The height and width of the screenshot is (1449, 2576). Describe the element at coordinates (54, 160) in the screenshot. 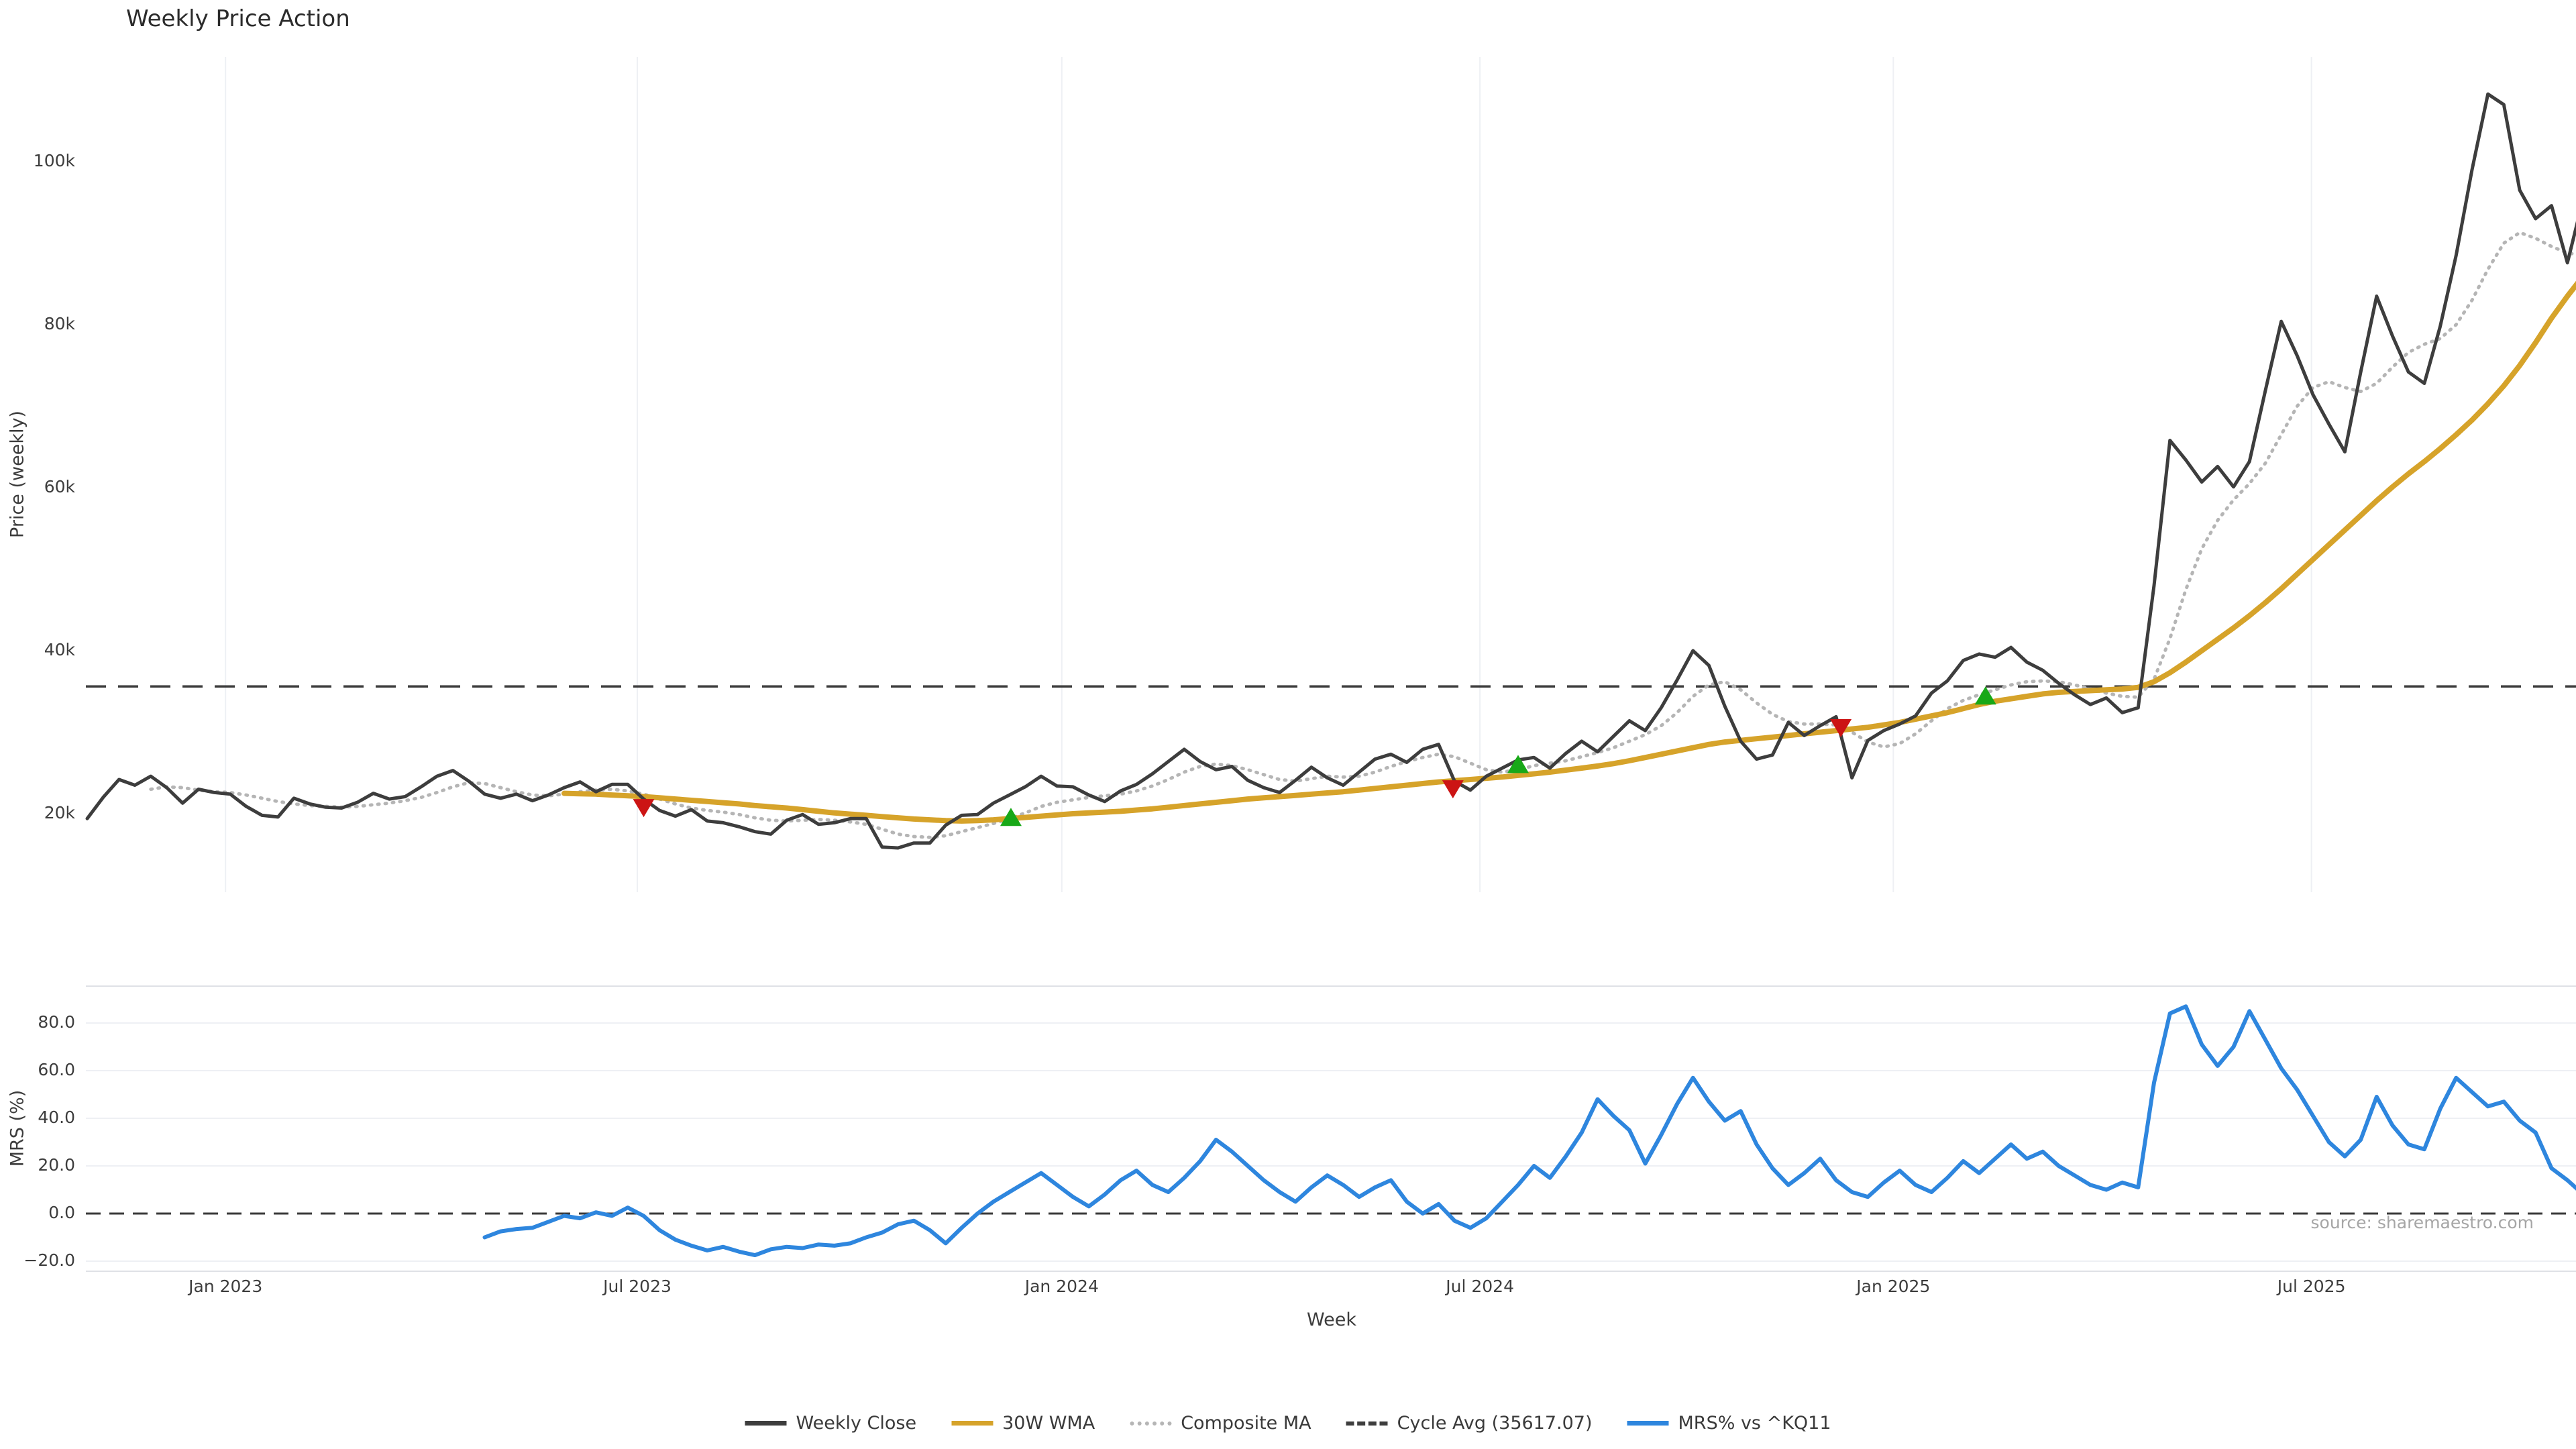

I see `price-ytick-100k: 100k` at that location.